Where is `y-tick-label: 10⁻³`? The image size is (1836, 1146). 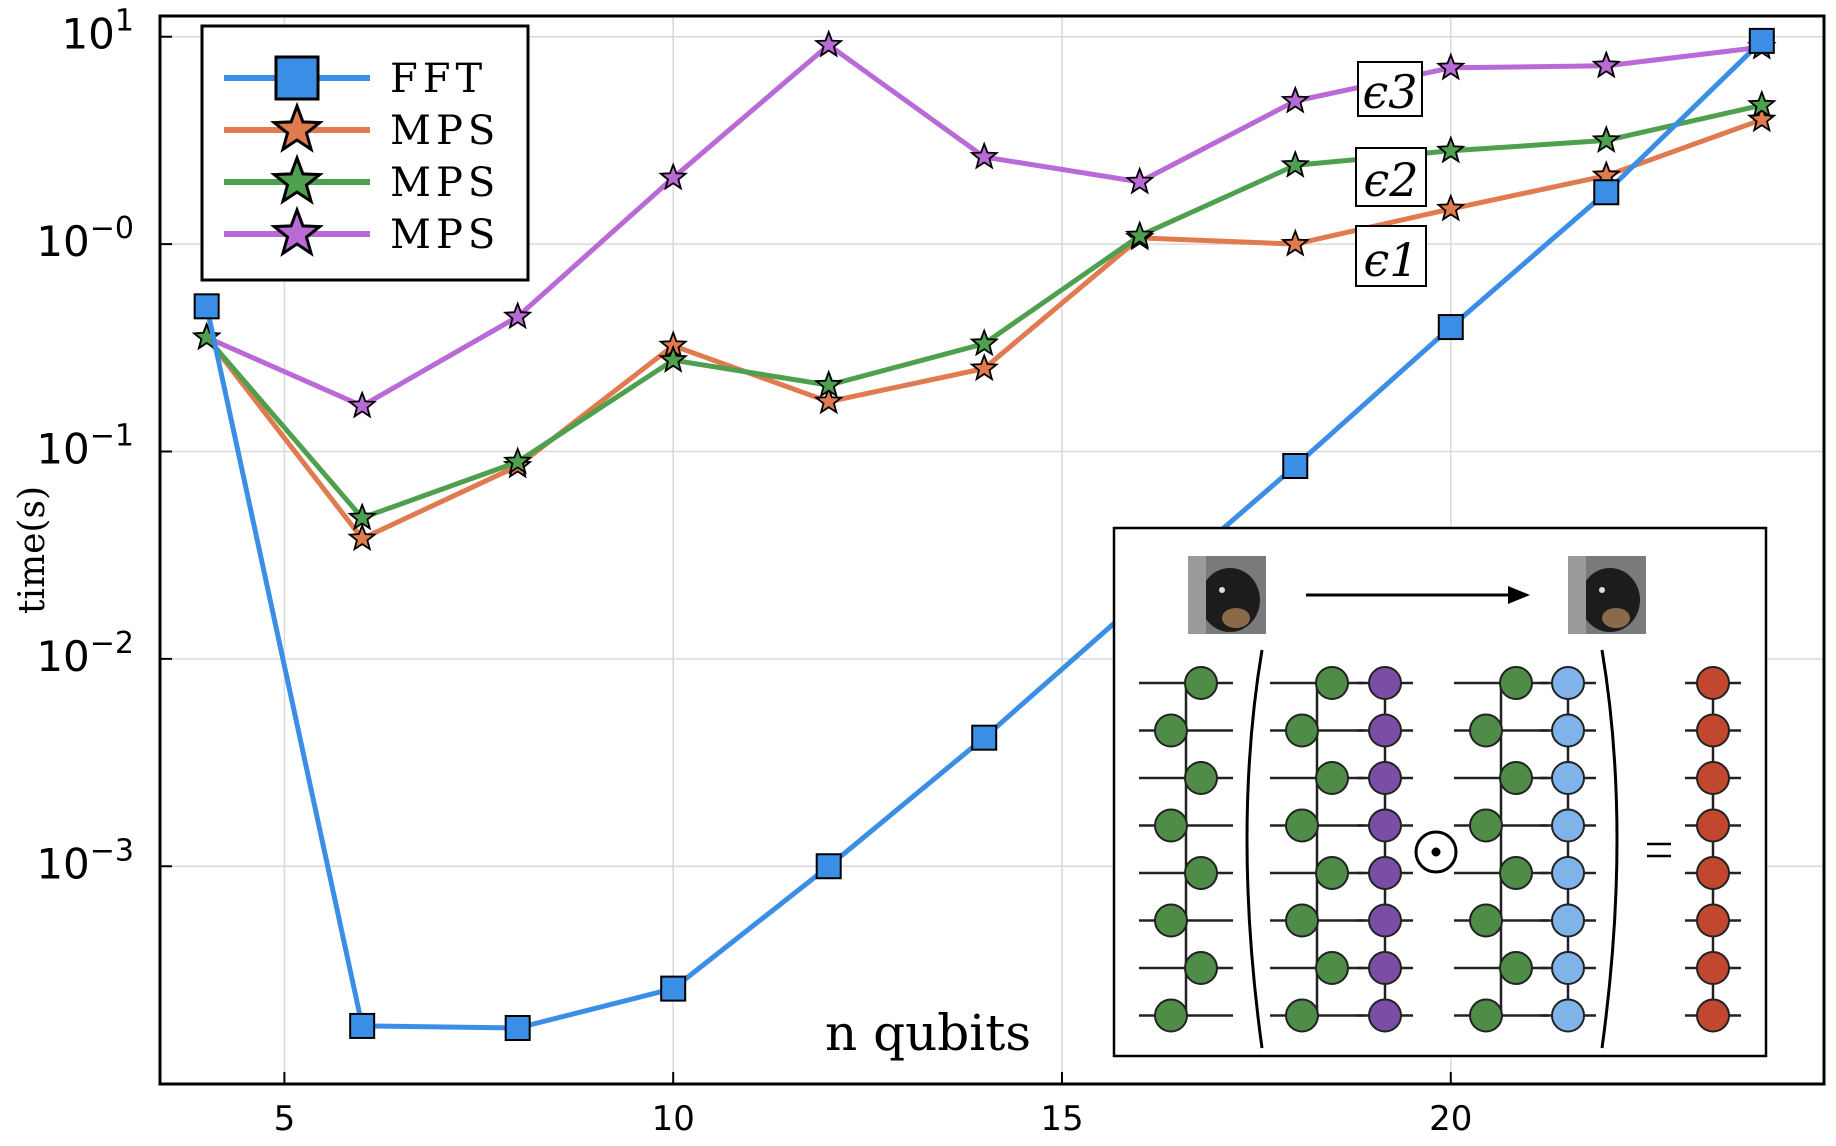 y-tick-label: 10⁻³ is located at coordinates (85, 860).